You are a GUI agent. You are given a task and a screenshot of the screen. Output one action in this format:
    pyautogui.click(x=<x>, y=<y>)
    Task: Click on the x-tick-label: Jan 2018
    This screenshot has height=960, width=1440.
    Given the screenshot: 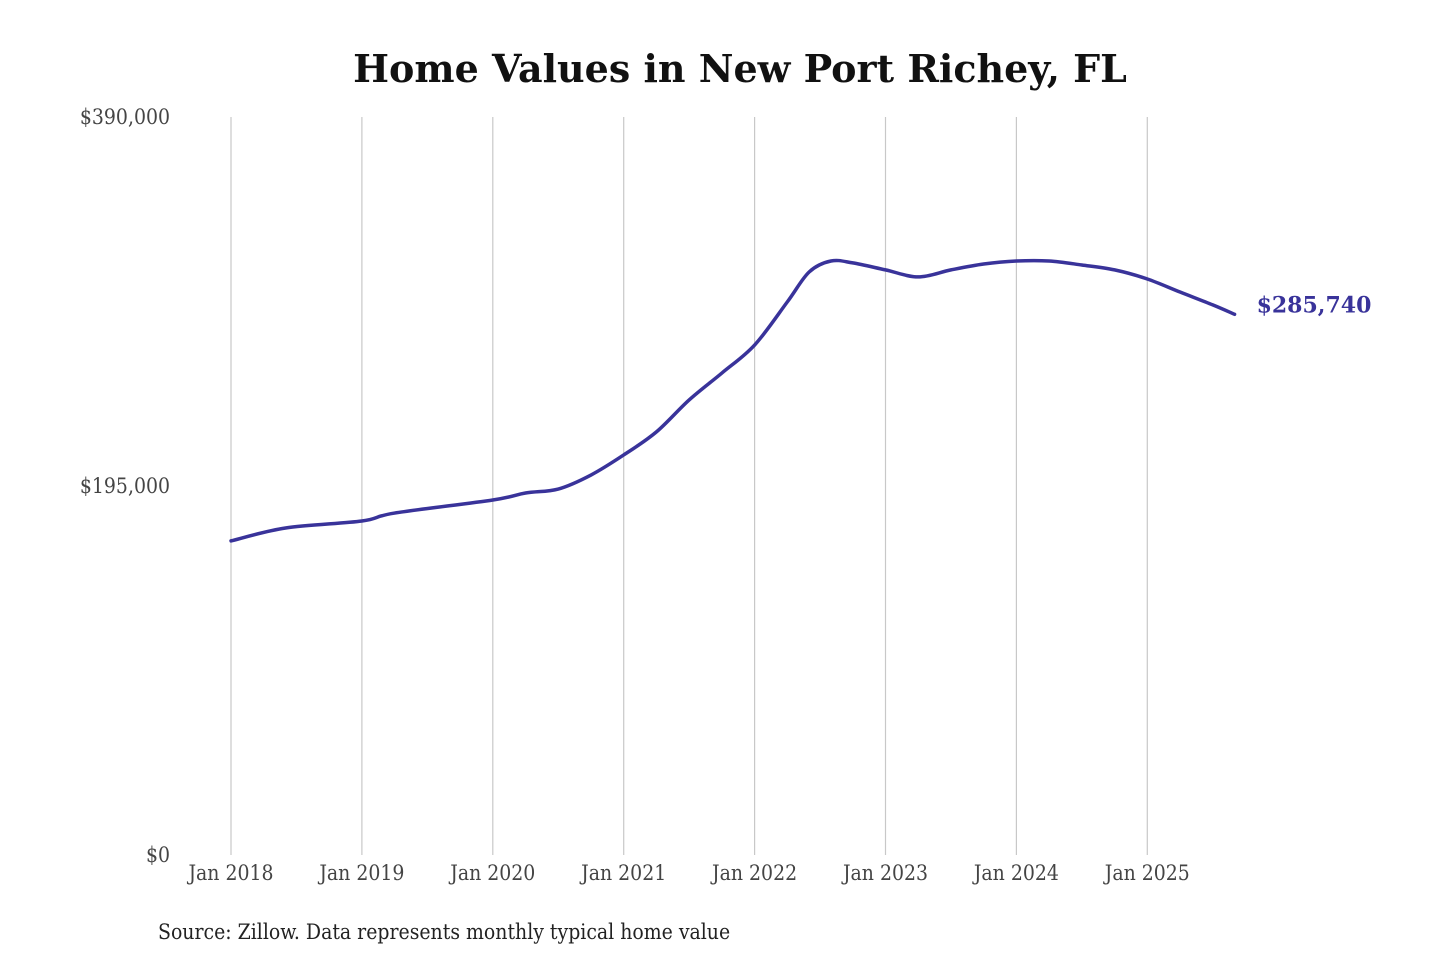 What is the action you would take?
    pyautogui.click(x=229, y=873)
    